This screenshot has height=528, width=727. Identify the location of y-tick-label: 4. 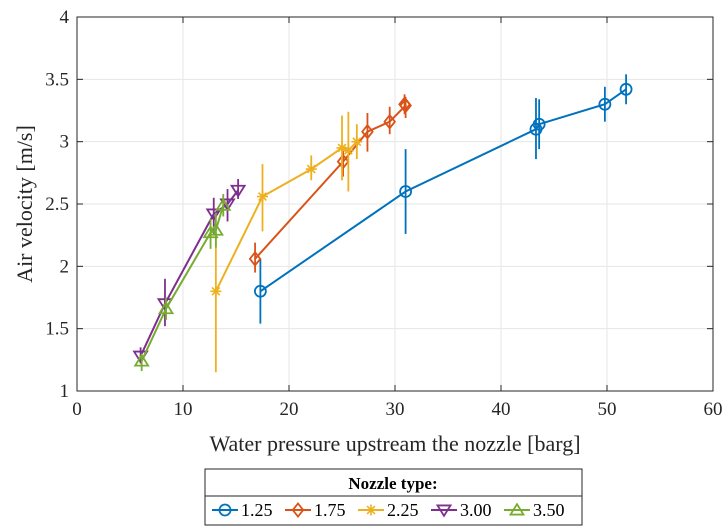
(65, 17).